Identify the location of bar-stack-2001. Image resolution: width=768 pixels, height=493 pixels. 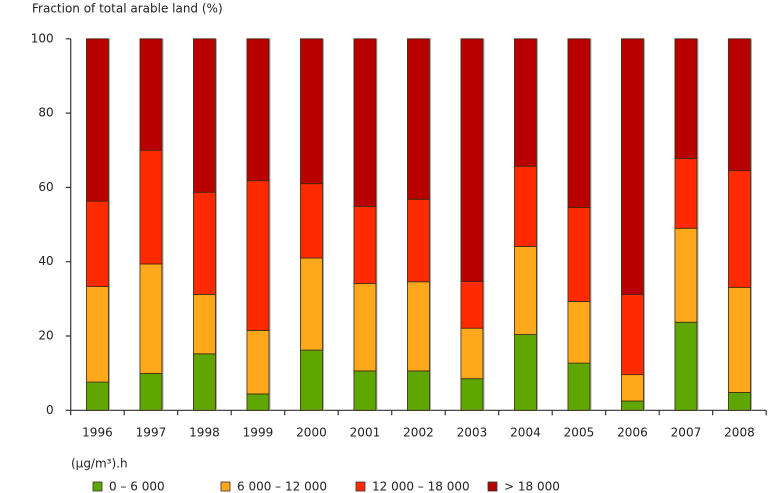
(365, 224).